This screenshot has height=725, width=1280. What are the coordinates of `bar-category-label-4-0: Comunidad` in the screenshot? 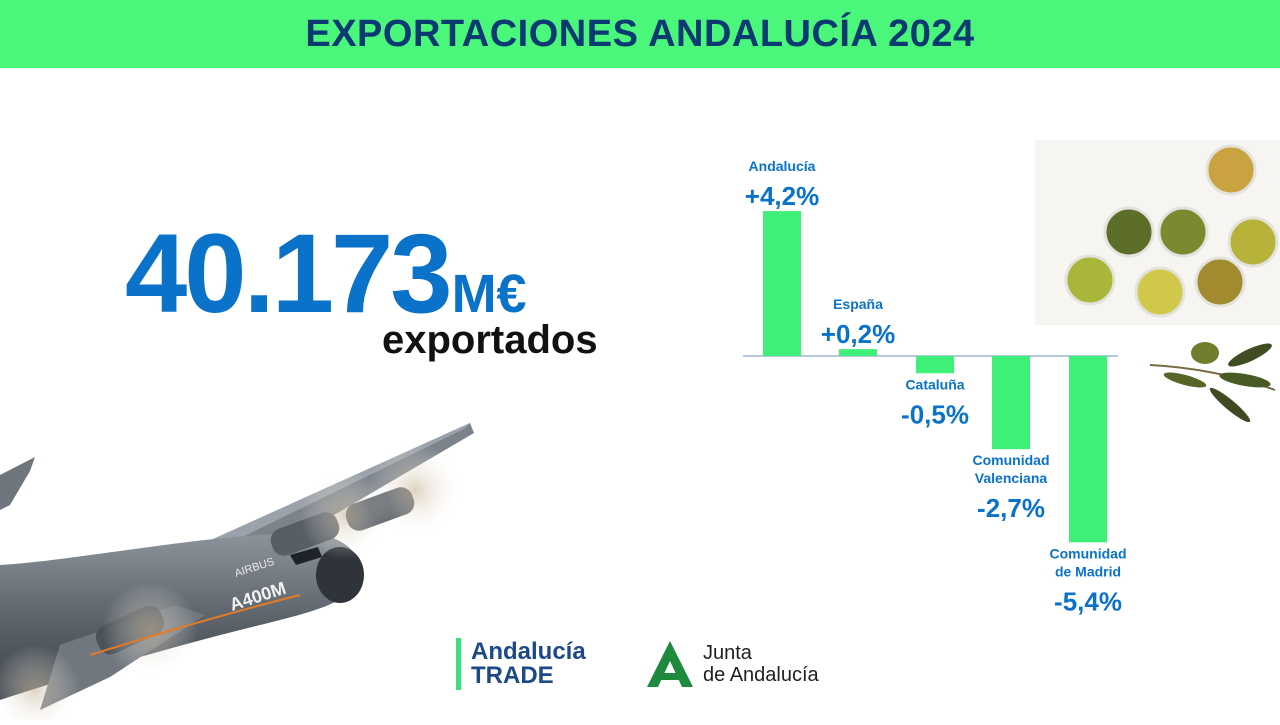 It's located at (1088, 553).